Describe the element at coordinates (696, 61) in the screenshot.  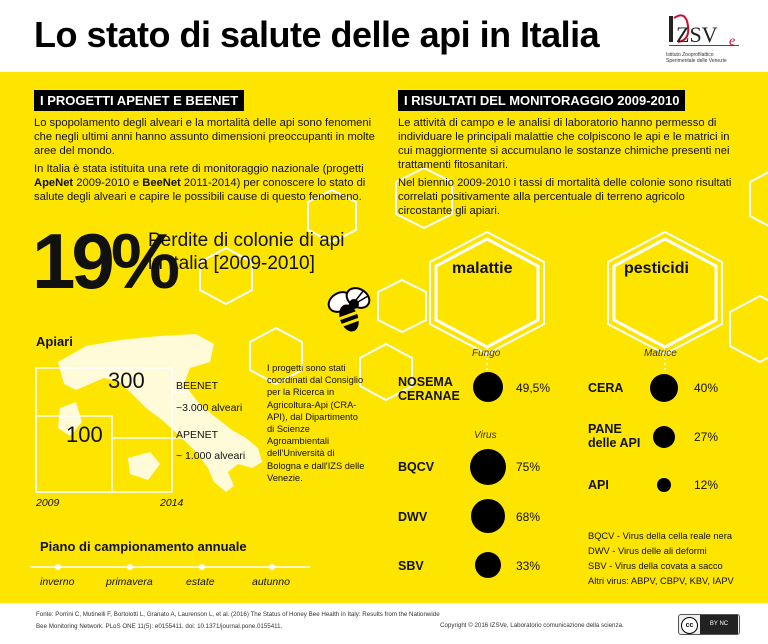
I see `logo-subtitle-line2: Sperimentale delle Venezie` at that location.